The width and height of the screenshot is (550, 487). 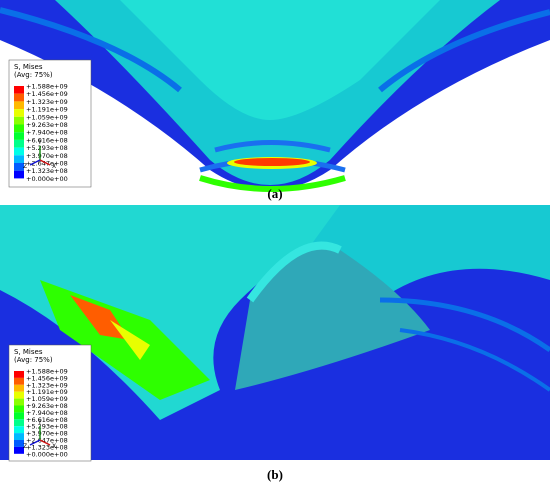 What do you see at coordinates (275, 474) in the screenshot?
I see `panel-label: (b)` at bounding box center [275, 474].